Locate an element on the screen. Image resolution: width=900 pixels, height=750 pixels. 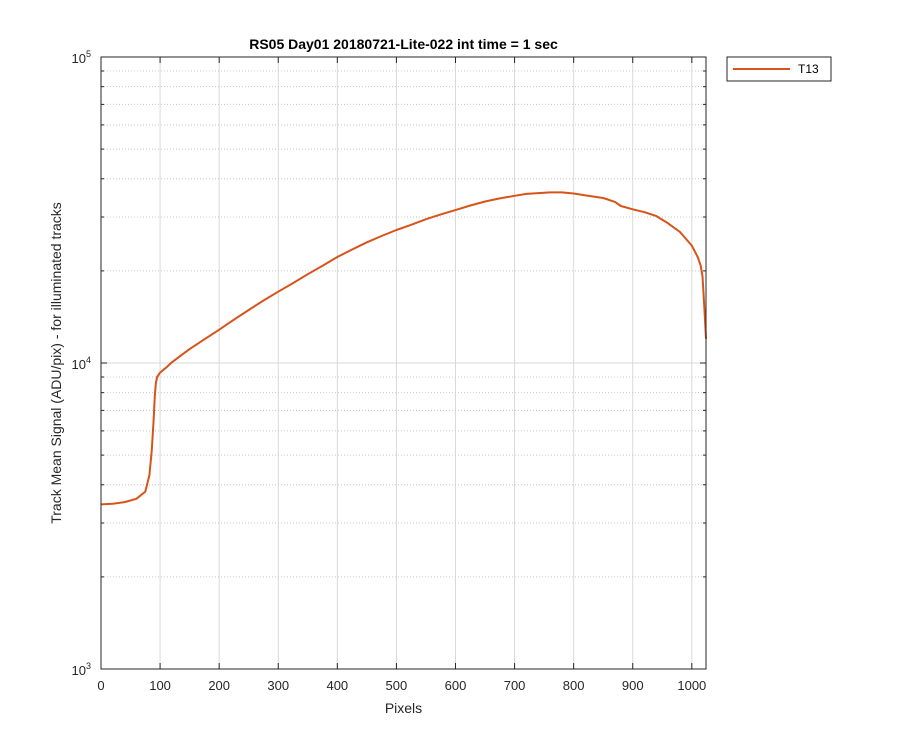
x-tick-label: 0 is located at coordinates (100, 685).